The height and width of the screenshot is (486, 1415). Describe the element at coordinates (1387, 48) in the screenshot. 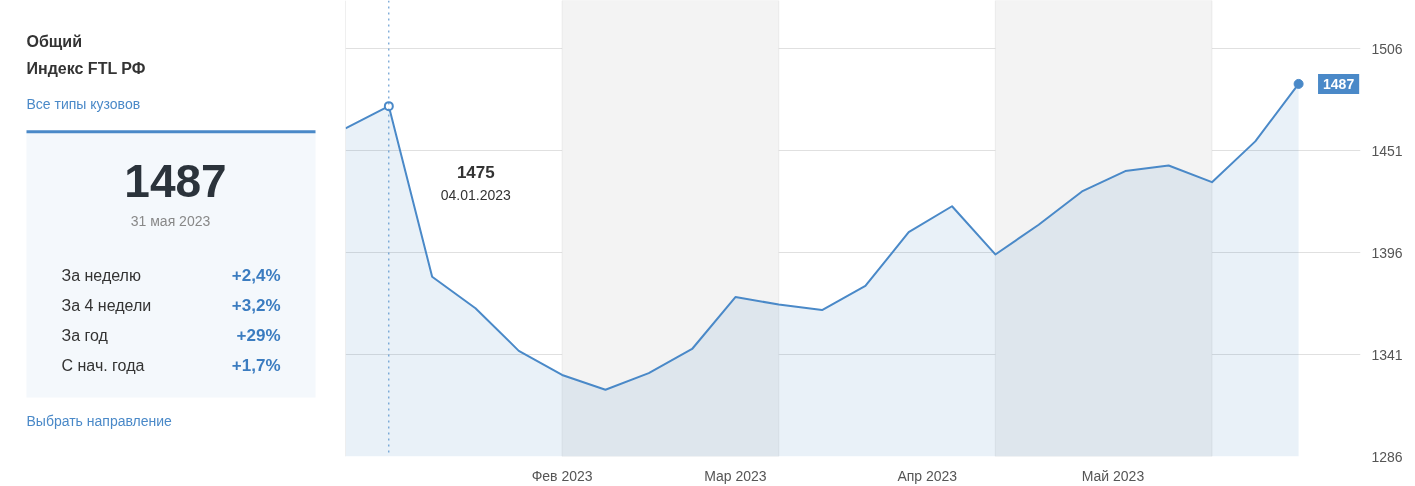

I see `y-tick-label: 1506` at that location.